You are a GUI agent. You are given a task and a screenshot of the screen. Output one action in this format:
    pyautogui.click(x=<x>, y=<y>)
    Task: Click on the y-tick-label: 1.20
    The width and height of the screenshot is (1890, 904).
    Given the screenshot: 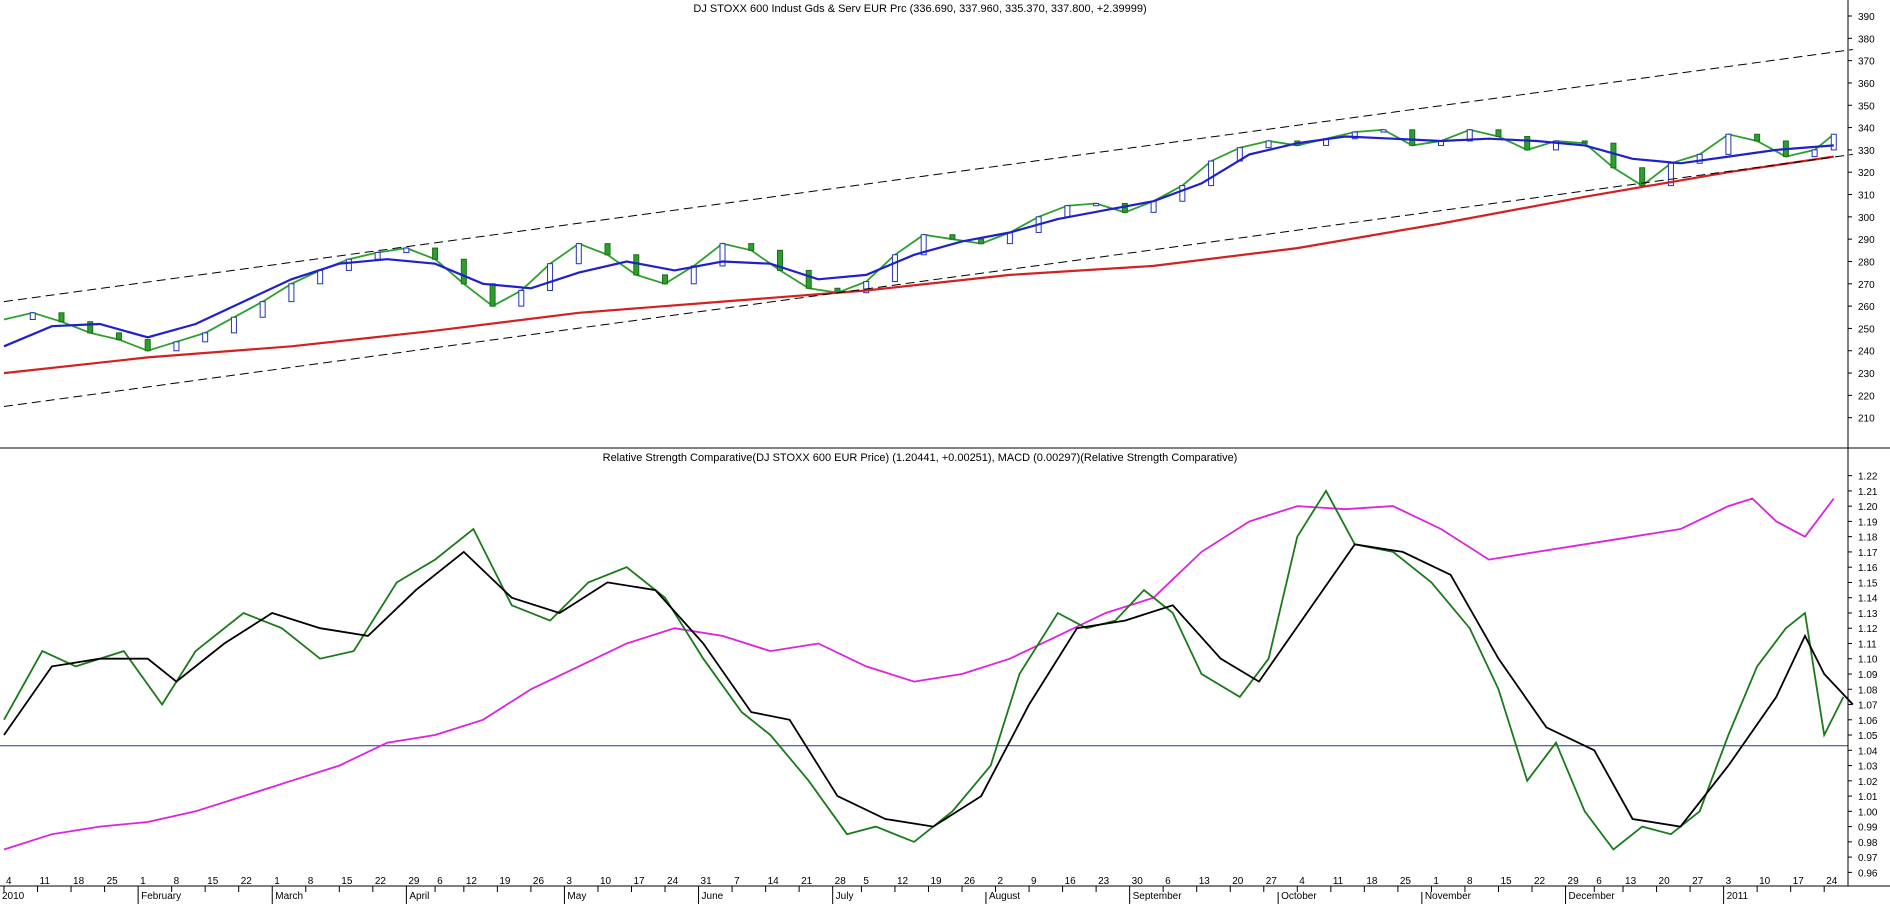 What is the action you would take?
    pyautogui.click(x=1868, y=507)
    